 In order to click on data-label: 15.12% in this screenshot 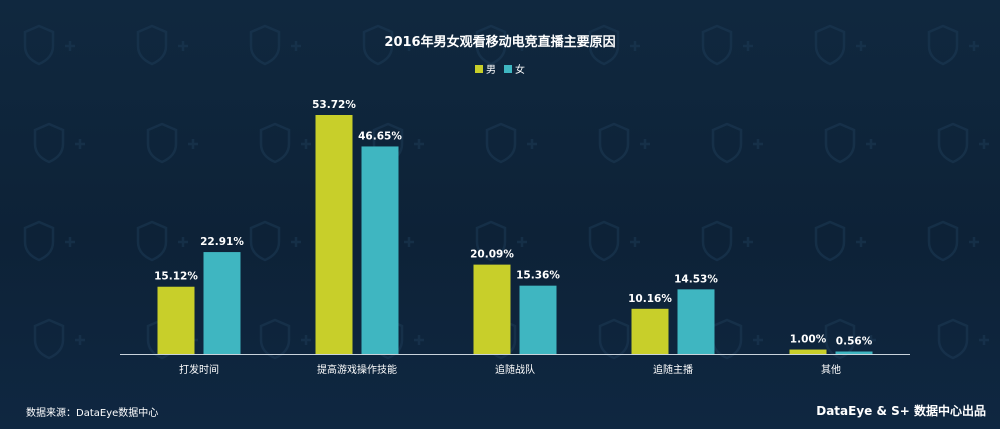, I will do `click(176, 277)`.